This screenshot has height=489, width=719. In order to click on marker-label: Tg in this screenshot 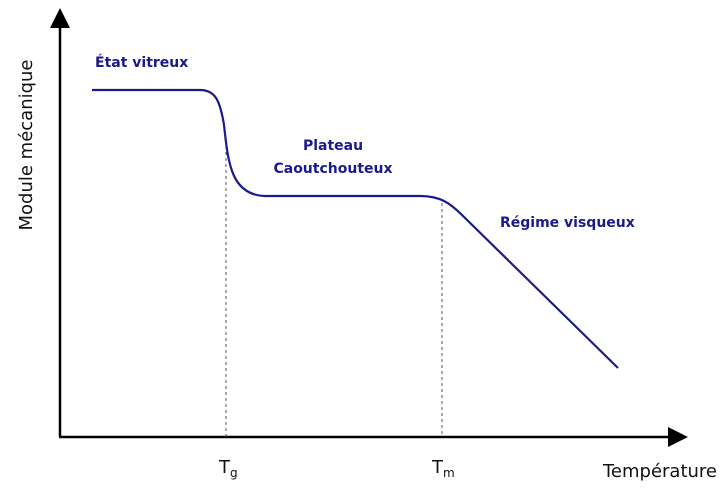, I will do `click(228, 468)`.